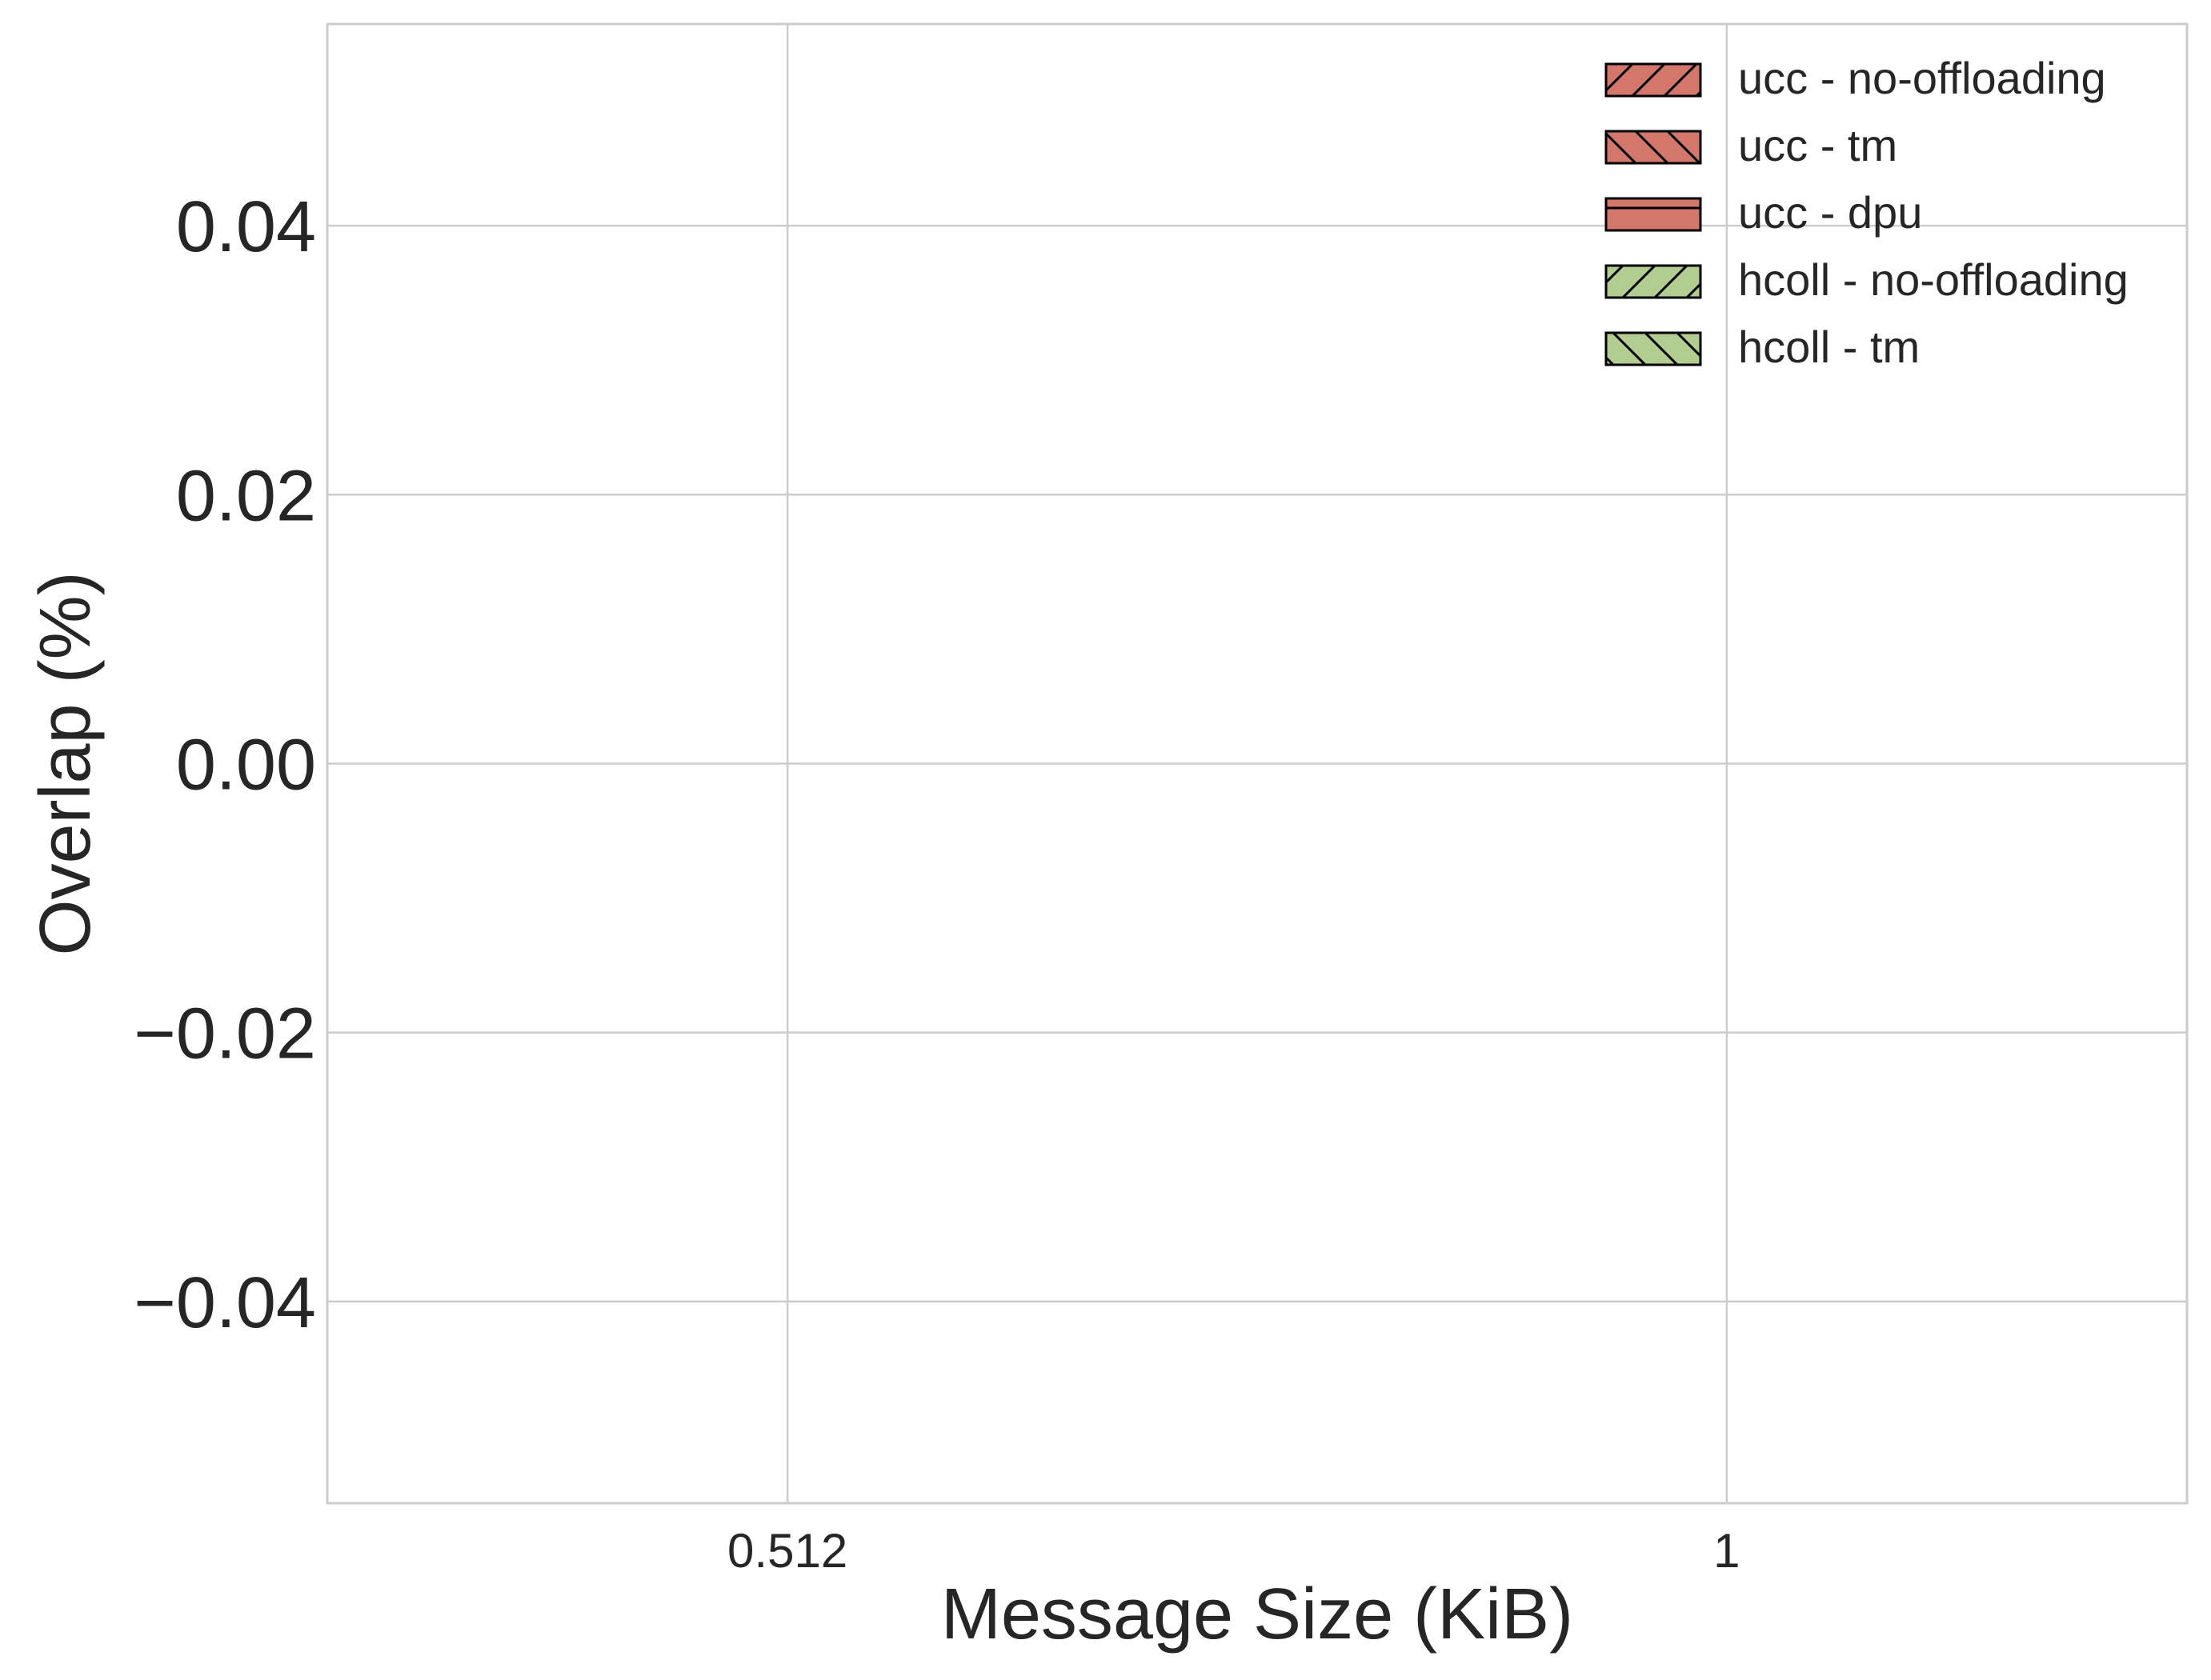  Describe the element at coordinates (246, 496) in the screenshot. I see `y-tick-label: 0.02` at that location.